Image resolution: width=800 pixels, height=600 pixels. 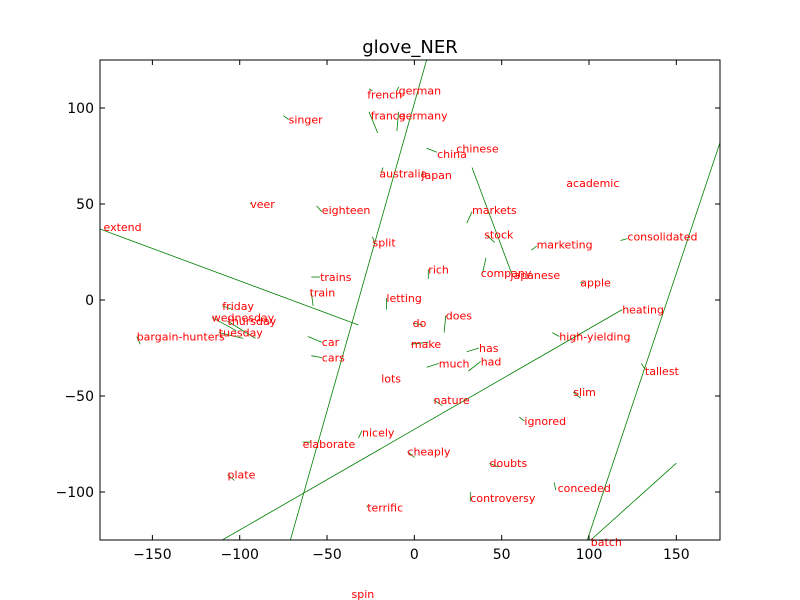 What do you see at coordinates (420, 91) in the screenshot?
I see `word-label: german` at bounding box center [420, 91].